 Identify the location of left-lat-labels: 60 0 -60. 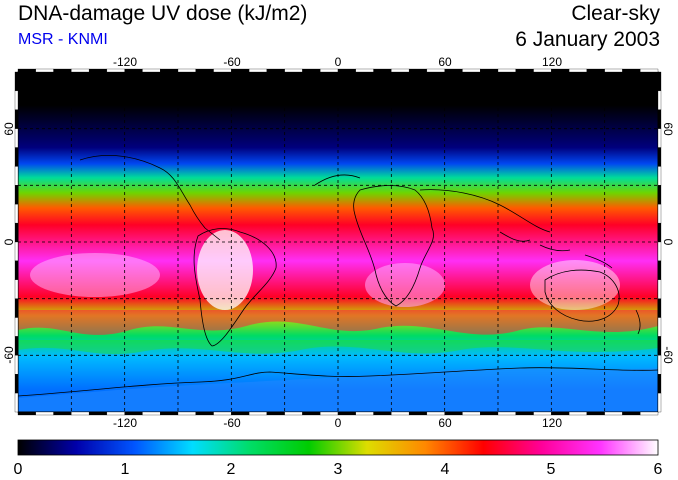
(9, 243).